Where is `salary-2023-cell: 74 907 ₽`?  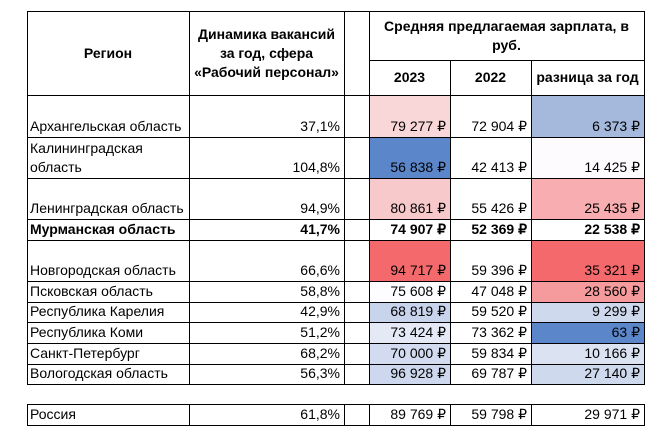
salary-2023-cell: 74 907 ₽ is located at coordinates (409, 229).